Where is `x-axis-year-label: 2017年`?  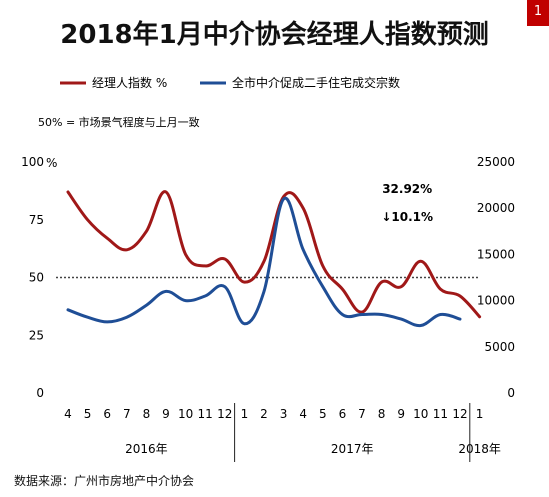 x-axis-year-label: 2017年 is located at coordinates (352, 449).